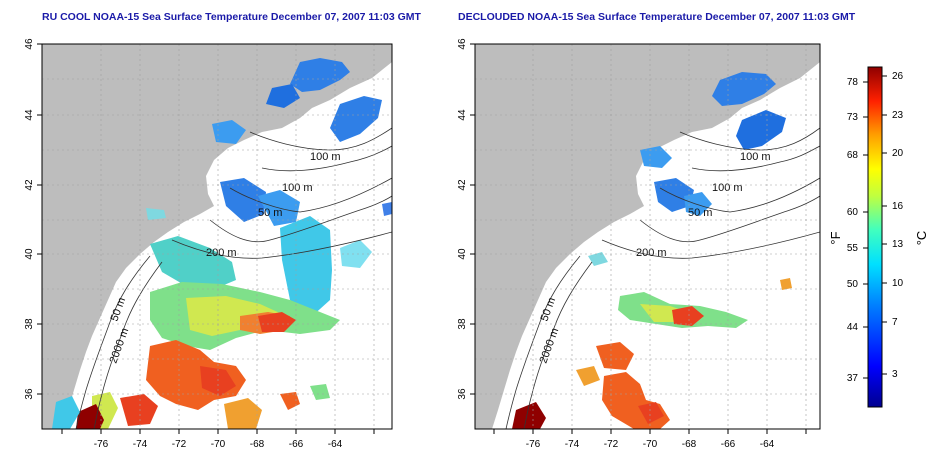 The height and width of the screenshot is (475, 950). I want to click on celsius-tick-label: 13, so click(898, 244).